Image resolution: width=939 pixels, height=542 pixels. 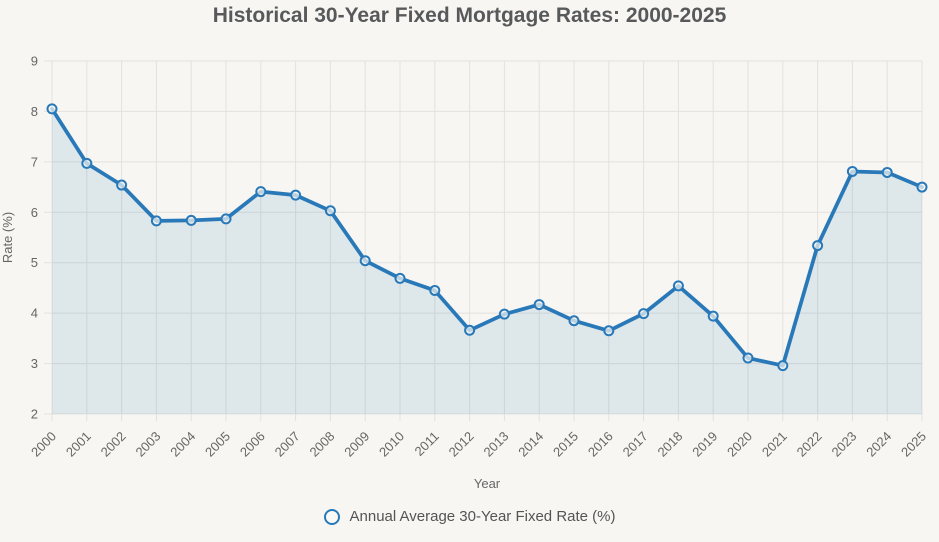 What do you see at coordinates (182, 444) in the screenshot?
I see `x-tick-label: 2004` at bounding box center [182, 444].